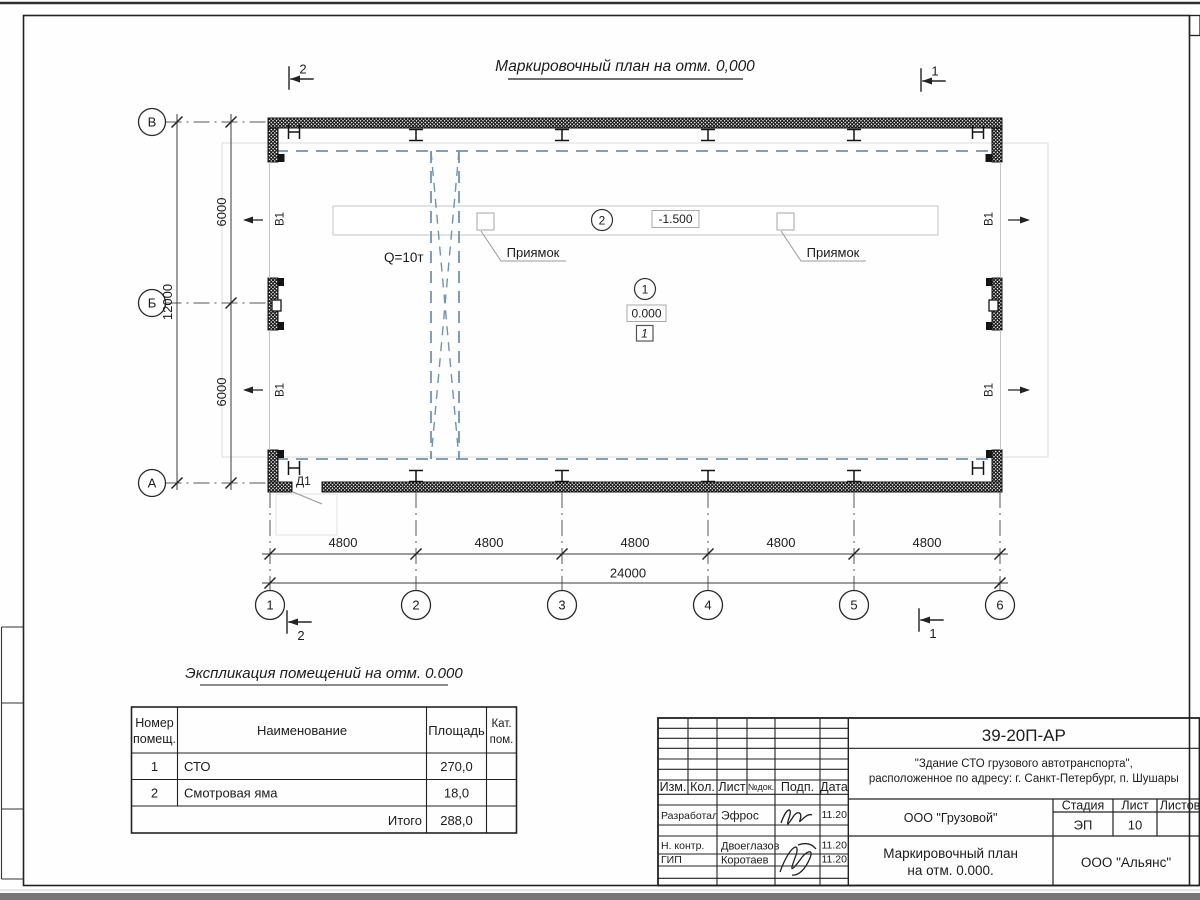 The height and width of the screenshot is (900, 1200). I want to click on col-header-num: Номер, so click(154, 723).